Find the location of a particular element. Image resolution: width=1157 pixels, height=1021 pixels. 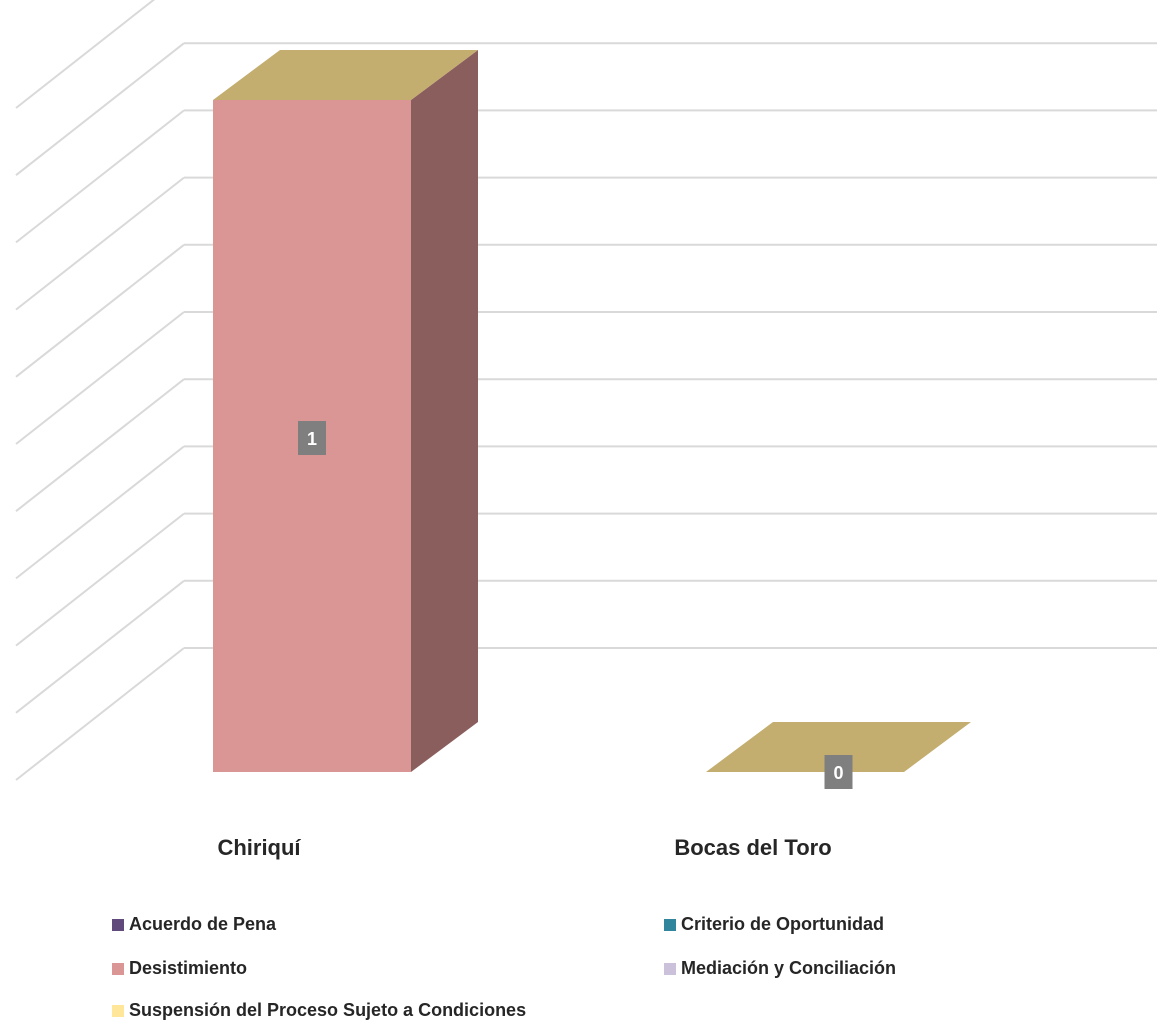

legend-label: Mediación y Conciliación is located at coordinates (789, 968).